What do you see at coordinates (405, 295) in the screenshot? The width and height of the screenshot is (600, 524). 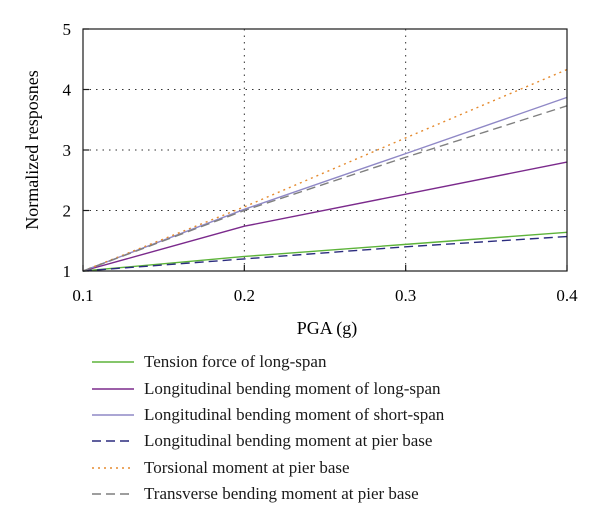 I see `x-tick-label: 0.3` at bounding box center [405, 295].